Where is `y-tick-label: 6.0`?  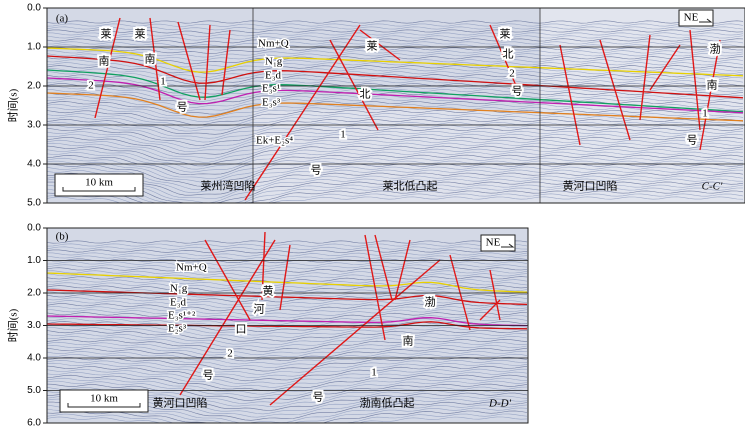 y-tick-label: 6.0 is located at coordinates (34, 423).